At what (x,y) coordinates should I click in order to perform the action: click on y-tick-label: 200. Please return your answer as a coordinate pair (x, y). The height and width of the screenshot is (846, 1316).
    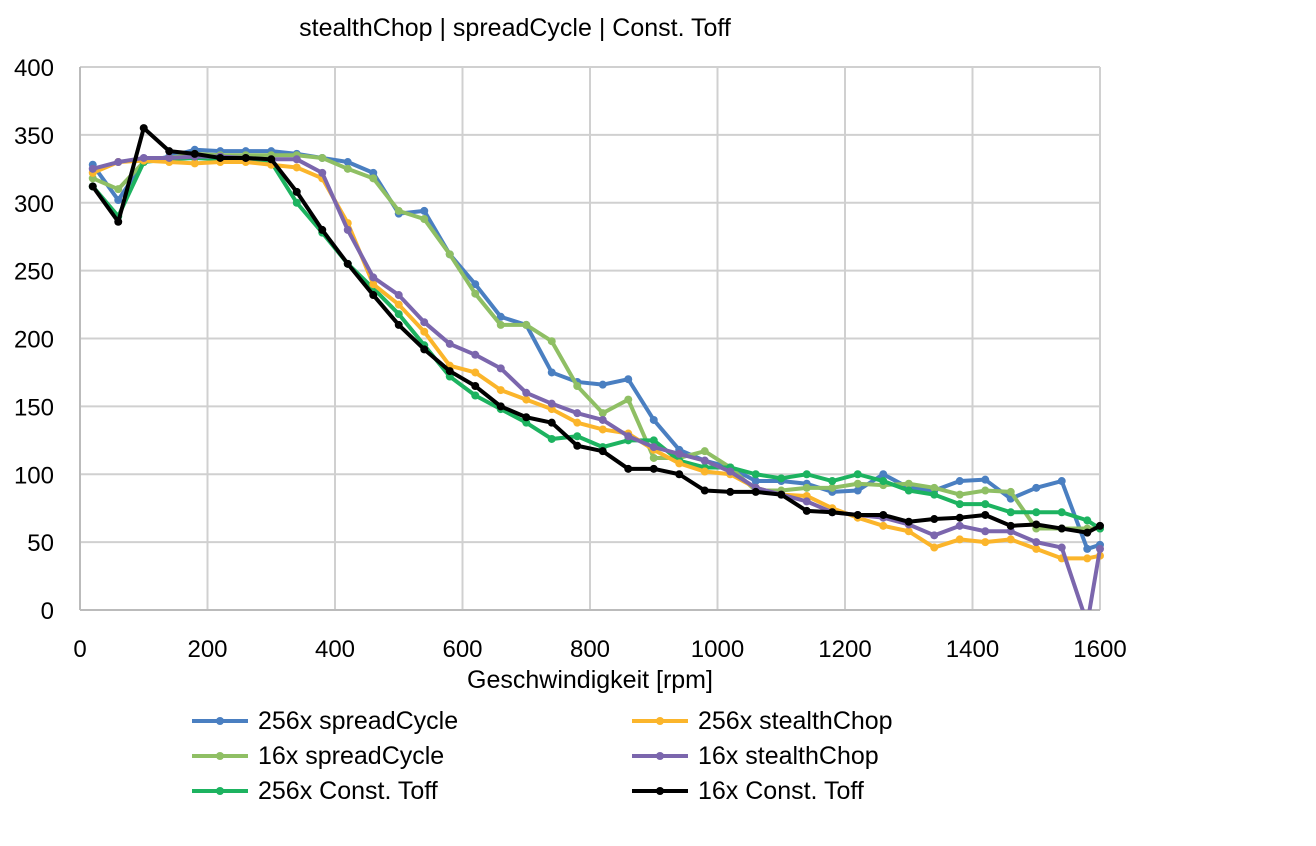
    Looking at the image, I should click on (34, 340).